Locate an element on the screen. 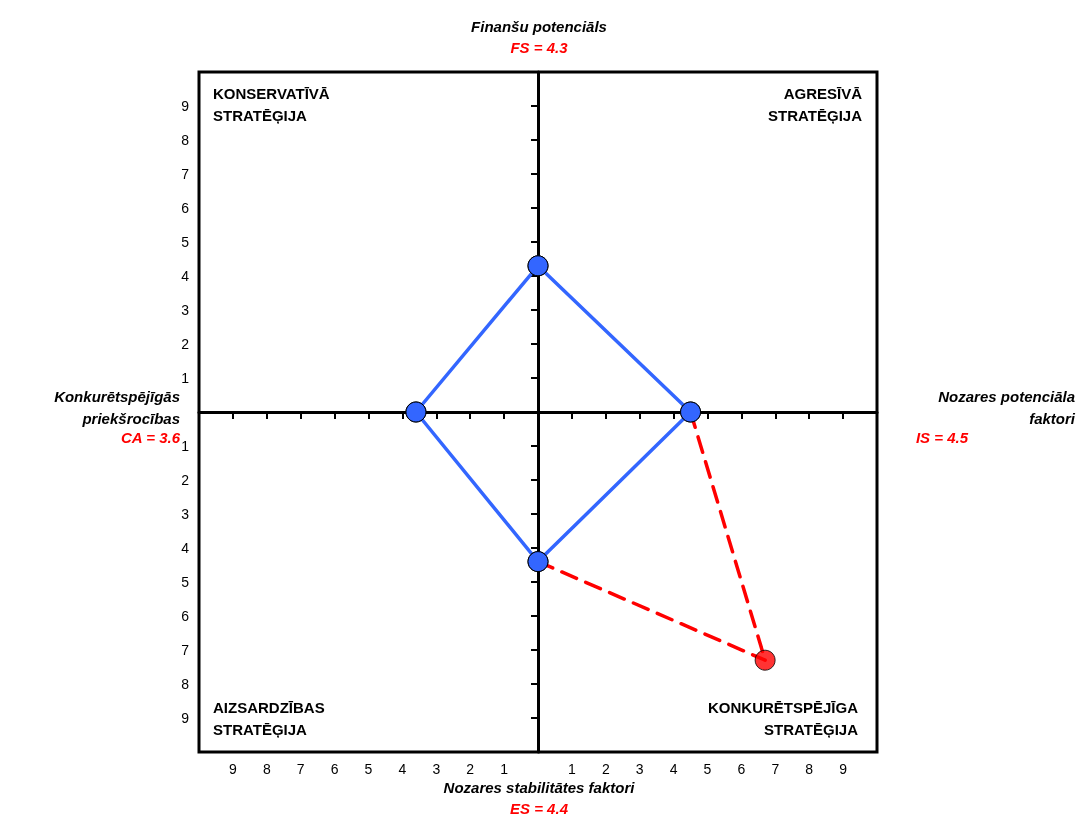 This screenshot has width=1079, height=819. text: CA = 3.6 is located at coordinates (150, 437).